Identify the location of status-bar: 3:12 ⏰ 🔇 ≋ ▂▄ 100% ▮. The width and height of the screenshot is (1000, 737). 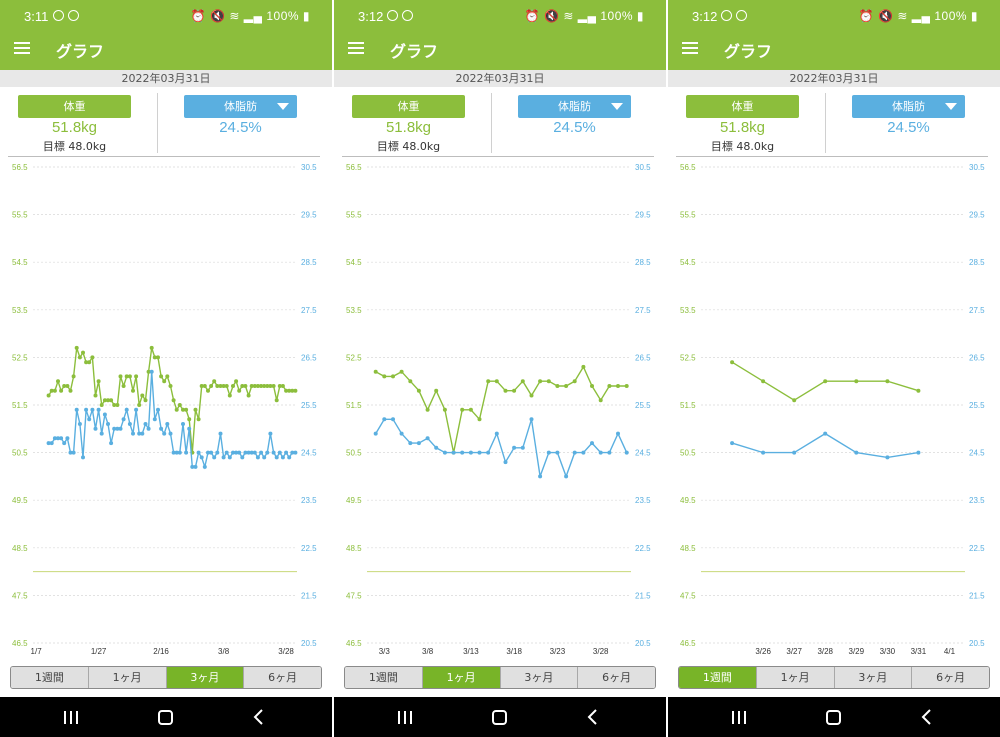
(834, 16).